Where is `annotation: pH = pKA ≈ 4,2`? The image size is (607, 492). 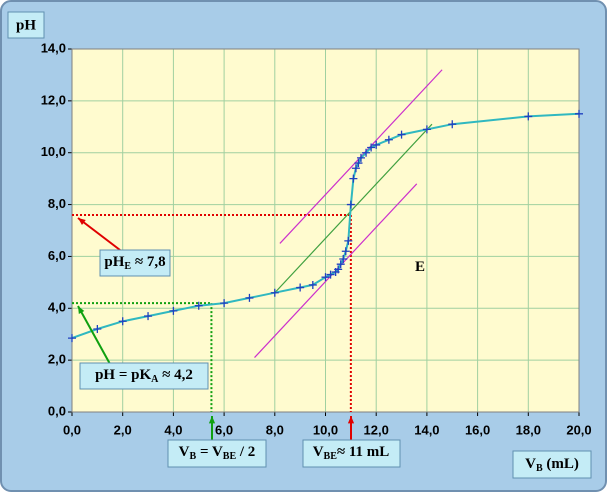 annotation: pH = pKA ≈ 4,2 is located at coordinates (144, 376).